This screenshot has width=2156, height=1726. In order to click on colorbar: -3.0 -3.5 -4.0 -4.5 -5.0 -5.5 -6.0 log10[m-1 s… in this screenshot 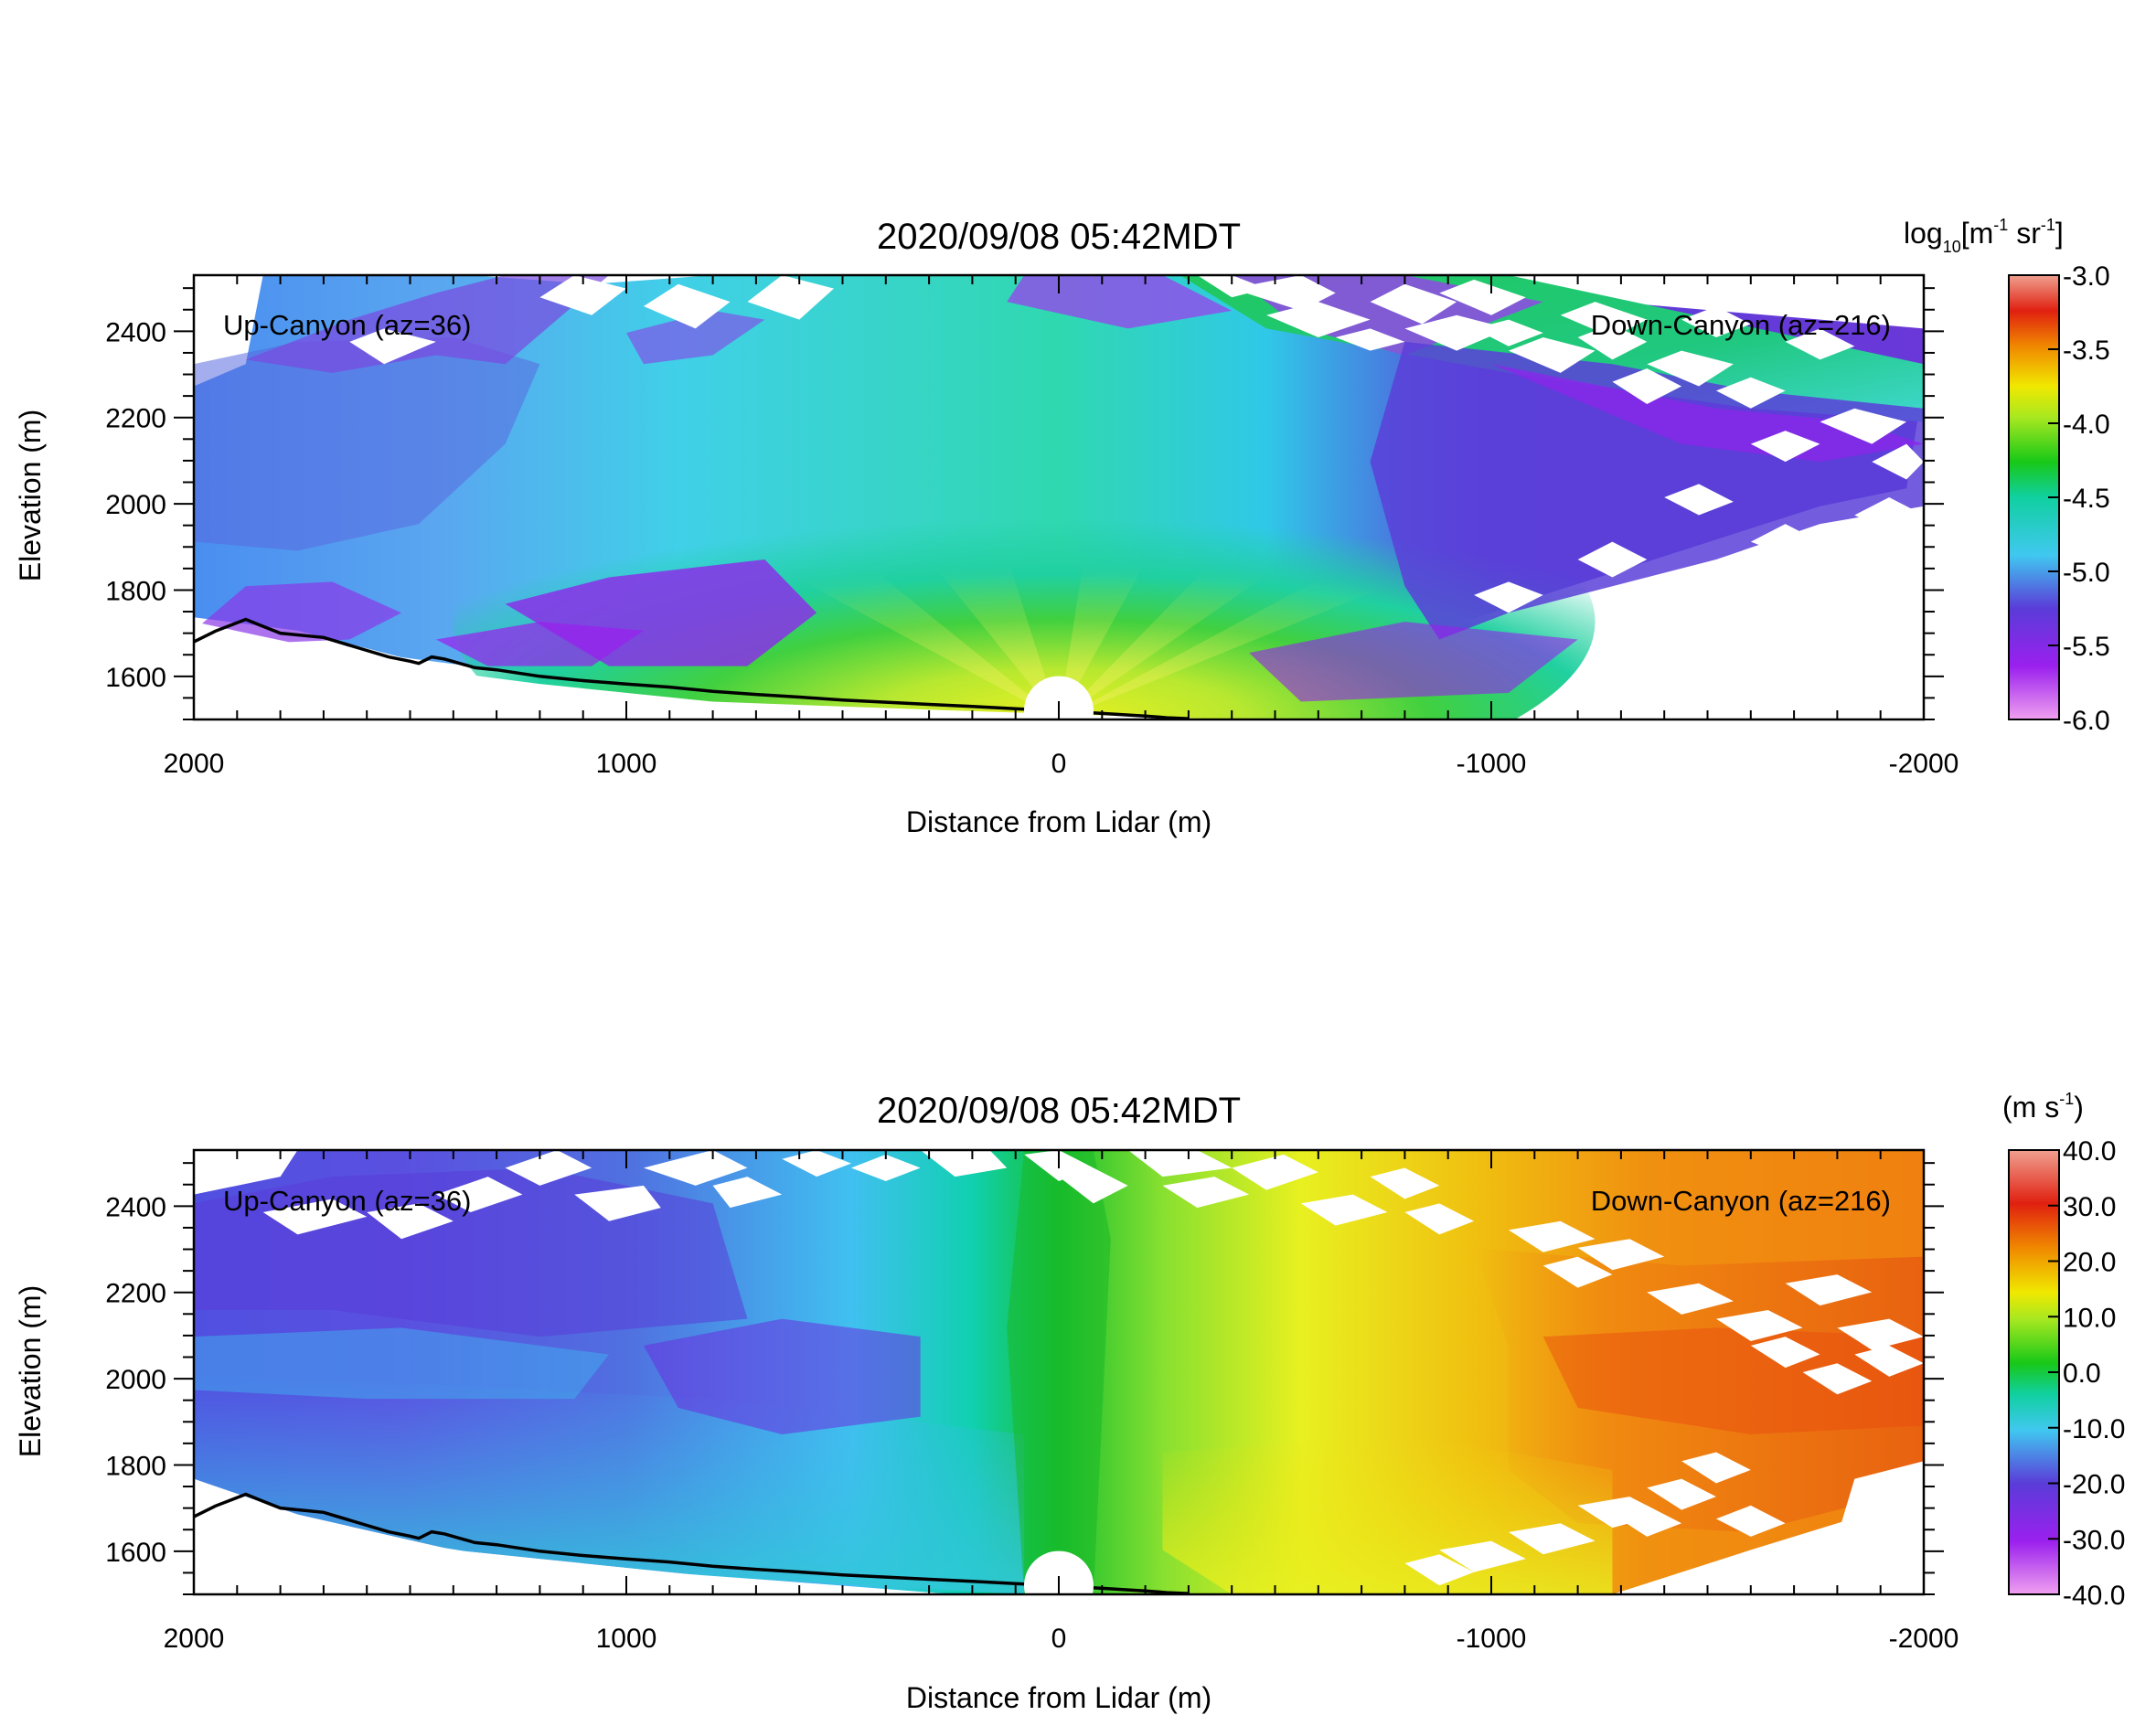, I will do `click(2007, 476)`.